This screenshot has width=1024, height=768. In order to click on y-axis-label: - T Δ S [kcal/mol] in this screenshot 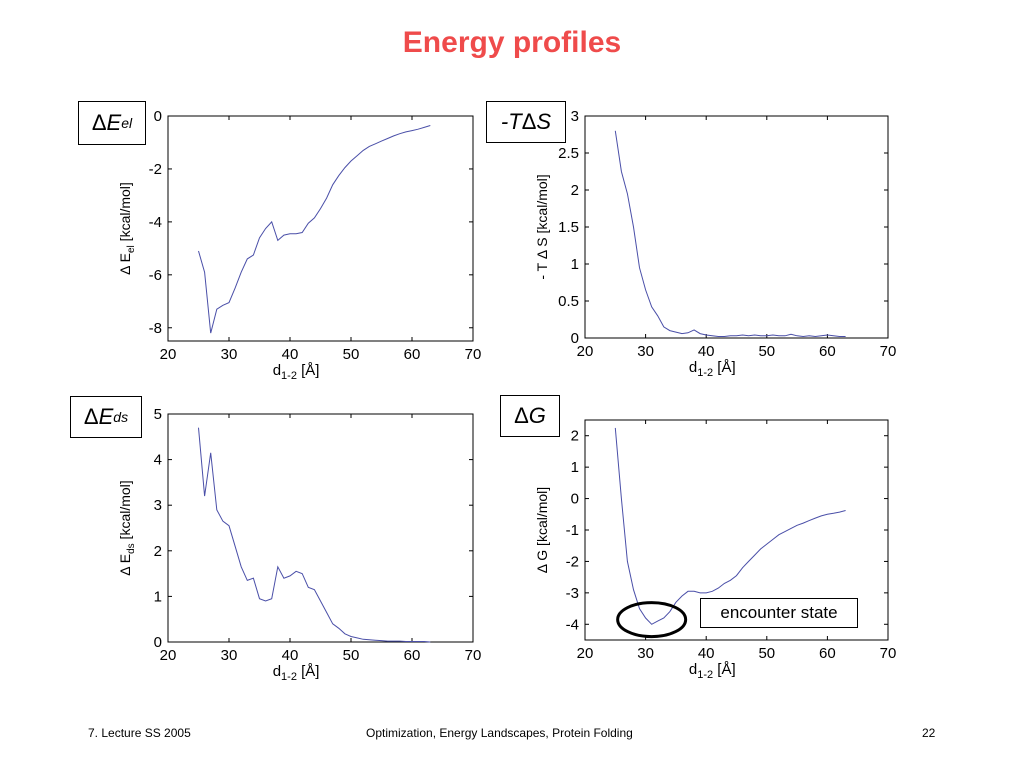, I will do `click(542, 226)`.